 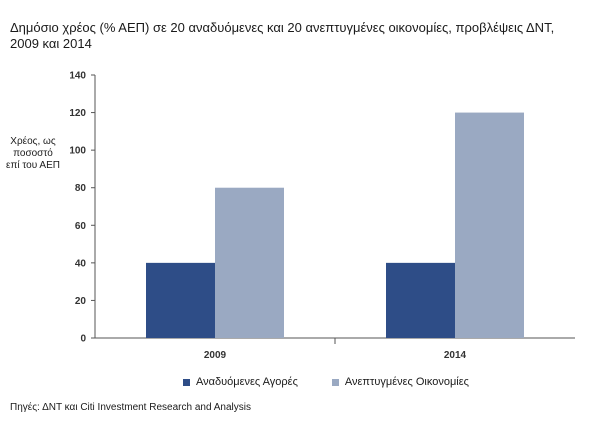 I want to click on y-tick-label: 20, so click(x=81, y=301).